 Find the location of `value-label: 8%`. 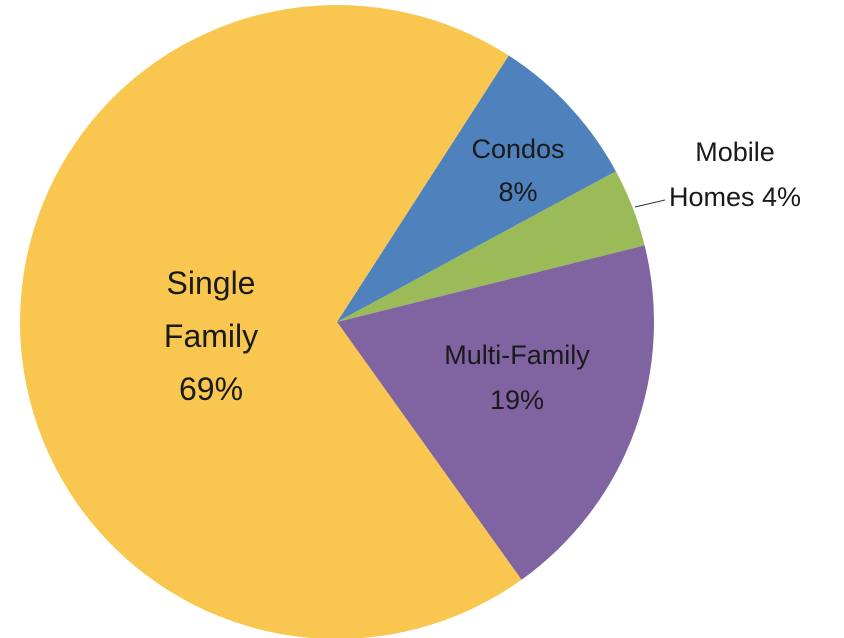

value-label: 8% is located at coordinates (518, 192).